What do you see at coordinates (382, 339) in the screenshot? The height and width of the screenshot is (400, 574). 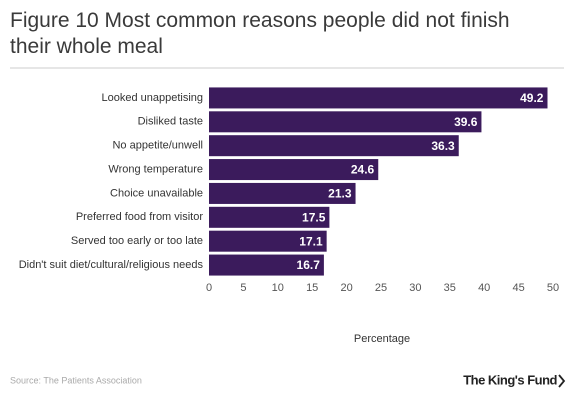 I see `x-axis-label: Percentage` at bounding box center [382, 339].